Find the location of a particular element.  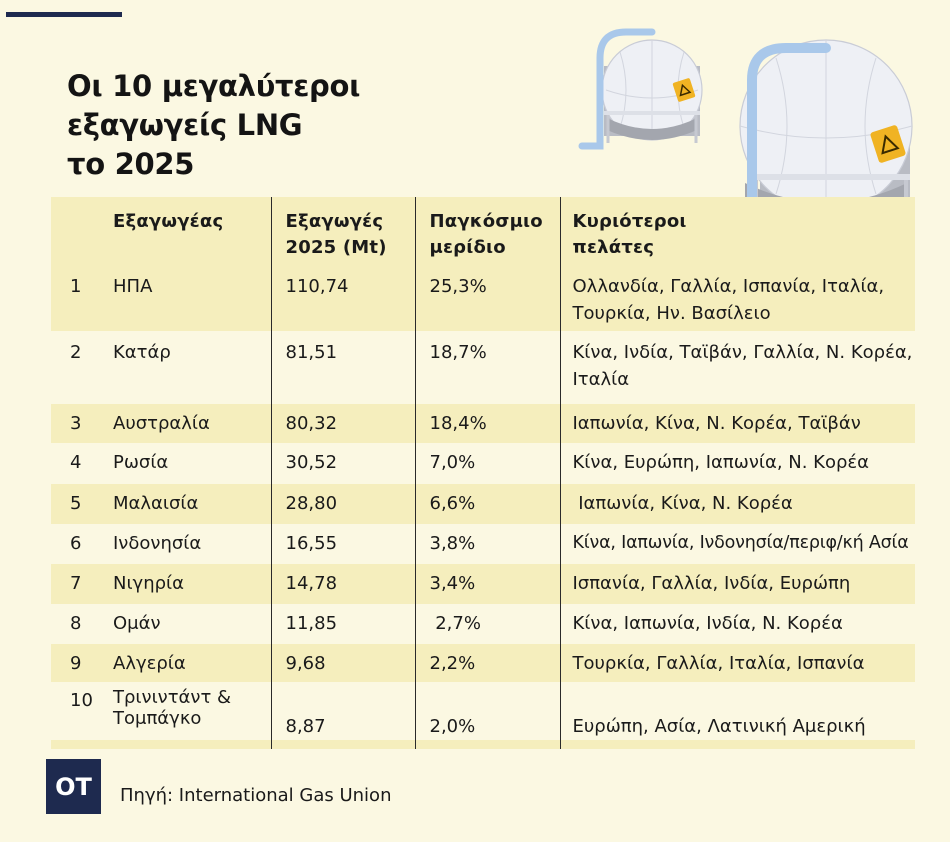

cell-exports: 80,32 is located at coordinates (342, 423).